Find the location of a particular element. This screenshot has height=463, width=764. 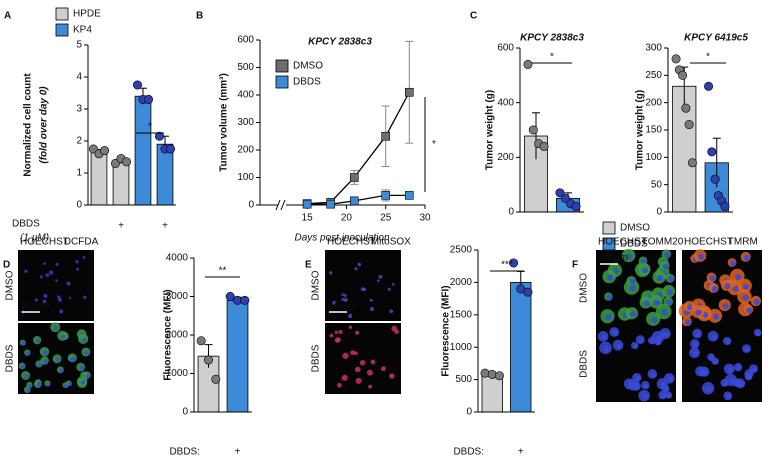

legend-label: DBDS is located at coordinates (307, 82).